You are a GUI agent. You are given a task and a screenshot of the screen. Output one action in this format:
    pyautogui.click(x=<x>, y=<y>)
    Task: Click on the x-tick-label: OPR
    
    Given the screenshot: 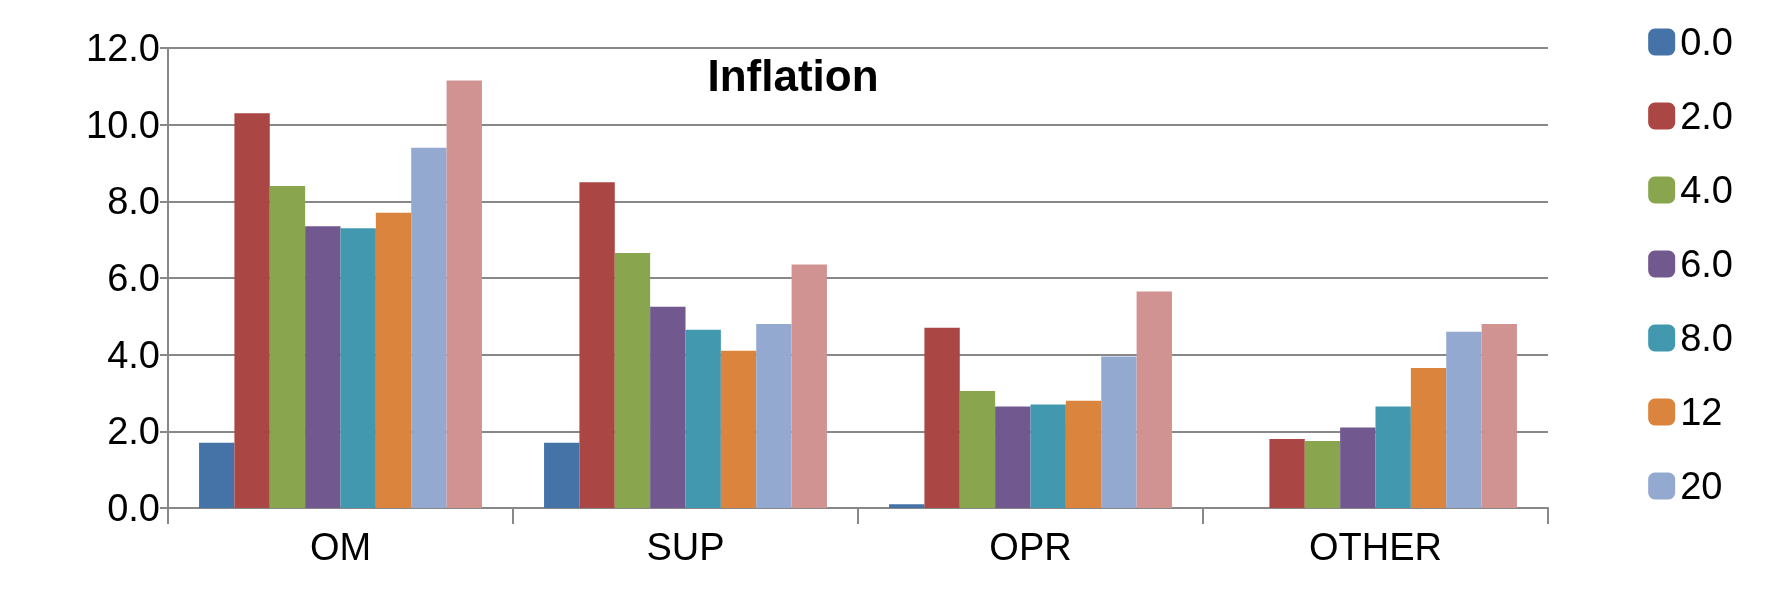 What is the action you would take?
    pyautogui.click(x=1030, y=547)
    